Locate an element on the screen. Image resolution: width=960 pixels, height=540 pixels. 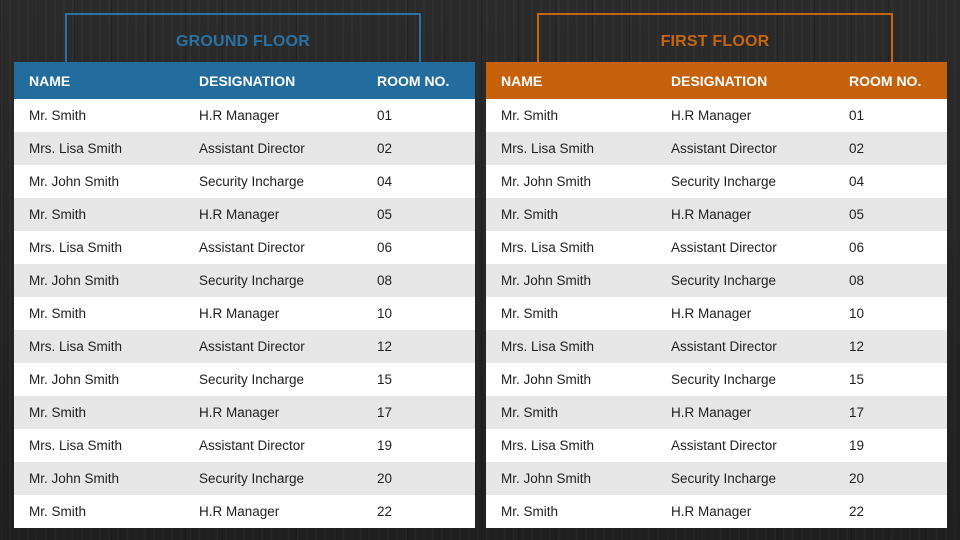
table-row: Mrs. Lisa Smith Assistant Director 06 is located at coordinates (716, 247).